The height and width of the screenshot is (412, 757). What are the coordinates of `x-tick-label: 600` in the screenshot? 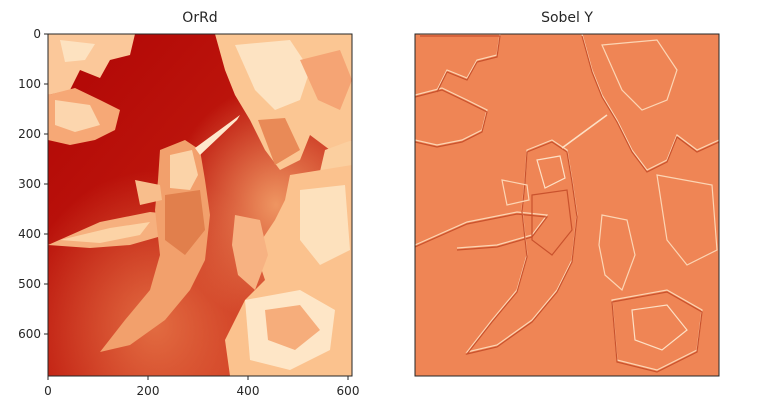 It's located at (348, 391).